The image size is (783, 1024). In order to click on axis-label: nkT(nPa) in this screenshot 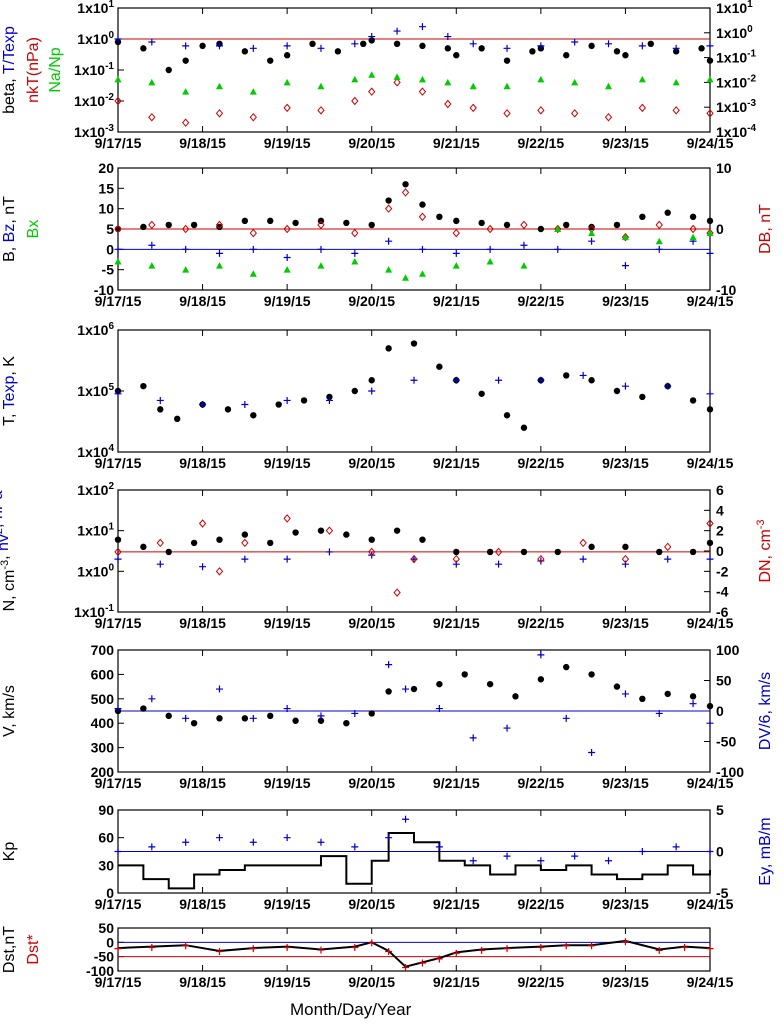, I will do `click(33, 70)`.